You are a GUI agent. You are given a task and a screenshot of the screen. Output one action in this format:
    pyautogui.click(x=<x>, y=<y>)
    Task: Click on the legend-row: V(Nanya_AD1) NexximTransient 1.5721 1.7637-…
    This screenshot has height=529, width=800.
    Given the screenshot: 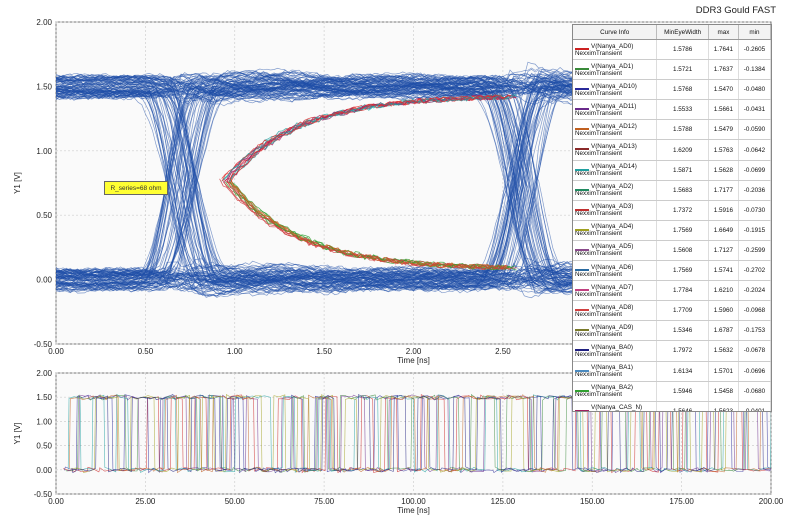 What is the action you would take?
    pyautogui.click(x=672, y=70)
    